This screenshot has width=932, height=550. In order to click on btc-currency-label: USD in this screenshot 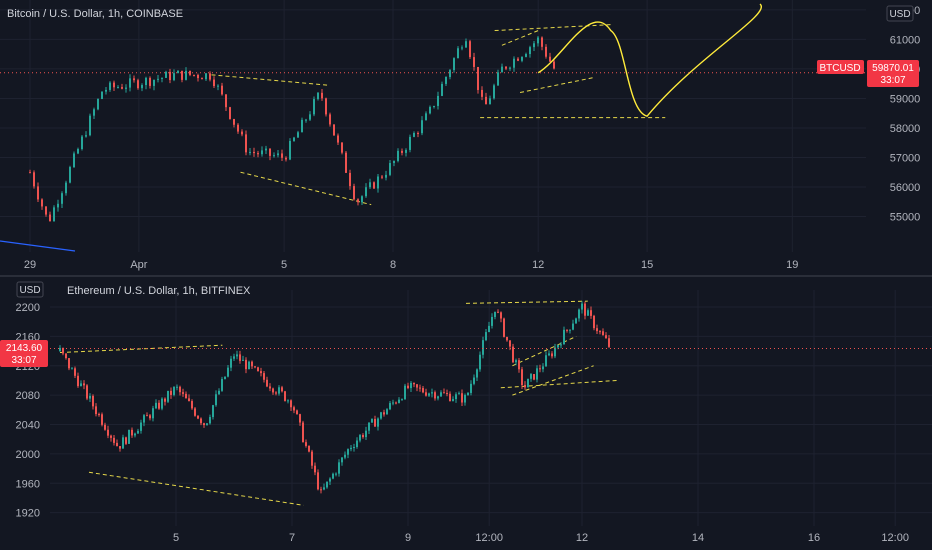, I will do `click(900, 13)`.